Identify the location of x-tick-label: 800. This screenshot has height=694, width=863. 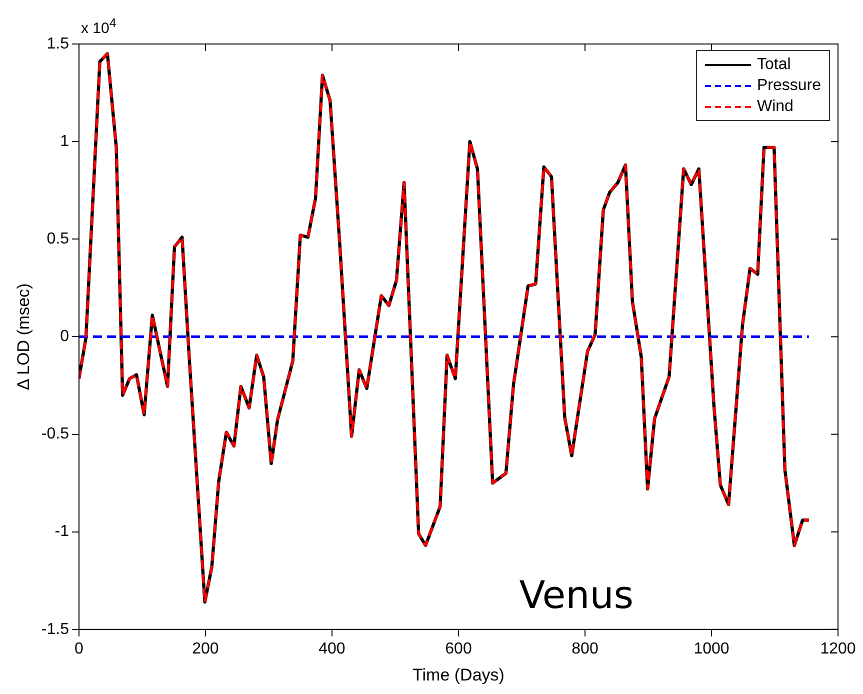
(585, 649).